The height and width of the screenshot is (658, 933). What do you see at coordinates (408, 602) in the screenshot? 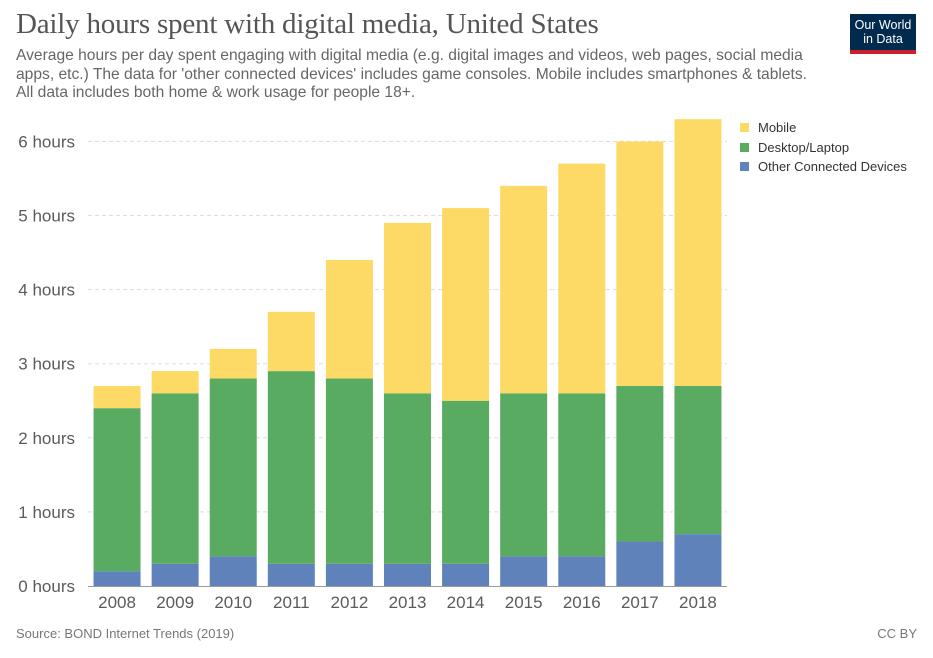
I see `x-tick-label: 2013` at bounding box center [408, 602].